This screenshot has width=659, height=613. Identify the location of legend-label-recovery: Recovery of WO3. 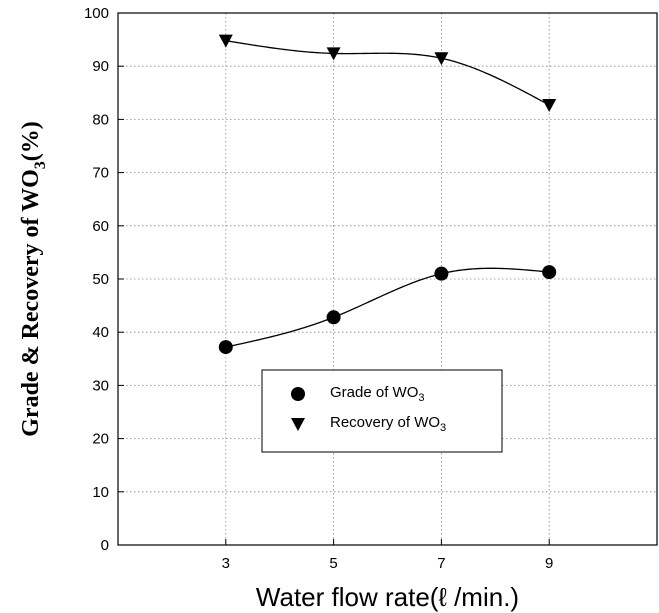
(388, 424).